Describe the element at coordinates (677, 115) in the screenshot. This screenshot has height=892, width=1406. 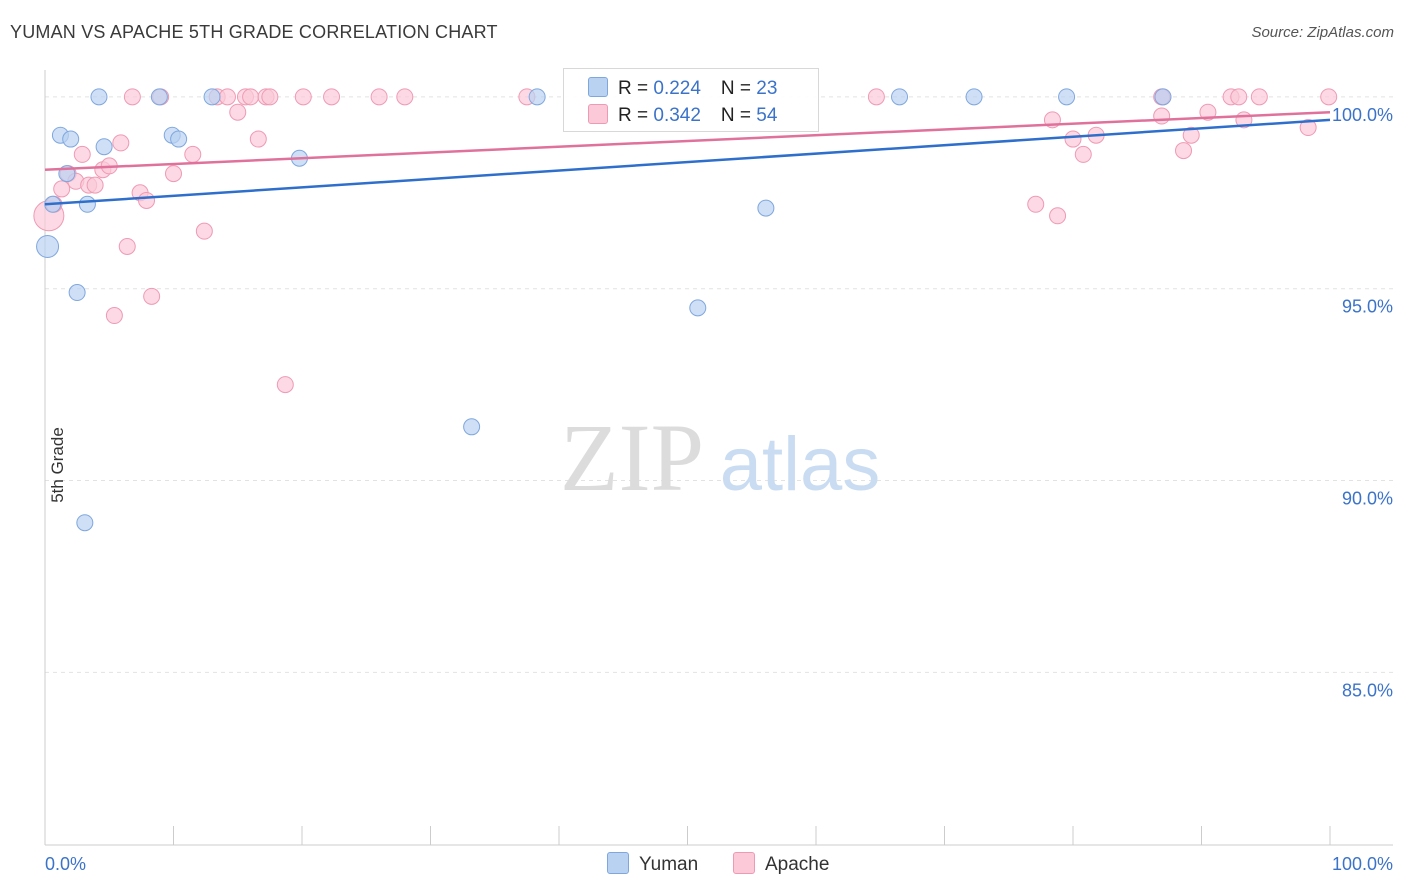
I see `apache-r-value: 0.342` at that location.